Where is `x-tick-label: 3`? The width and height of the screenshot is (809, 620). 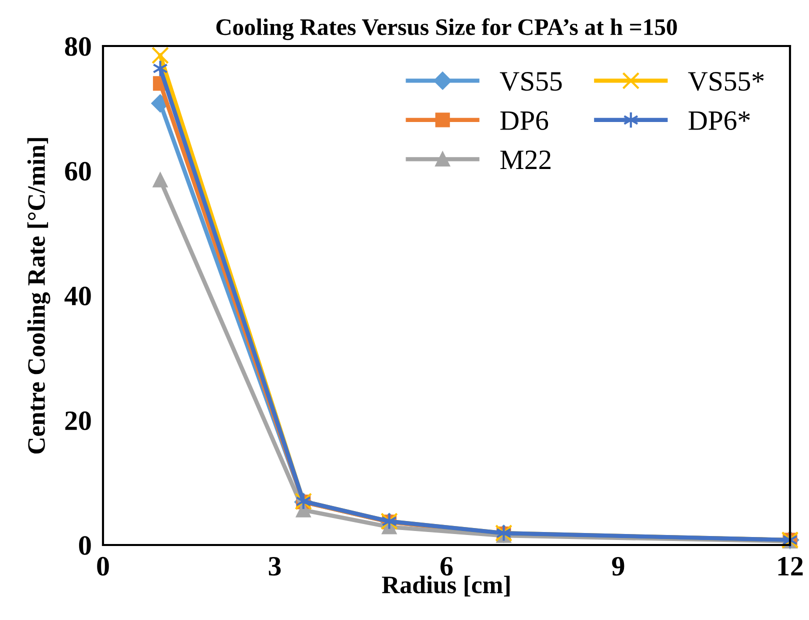
x-tick-label: 3 is located at coordinates (274, 566).